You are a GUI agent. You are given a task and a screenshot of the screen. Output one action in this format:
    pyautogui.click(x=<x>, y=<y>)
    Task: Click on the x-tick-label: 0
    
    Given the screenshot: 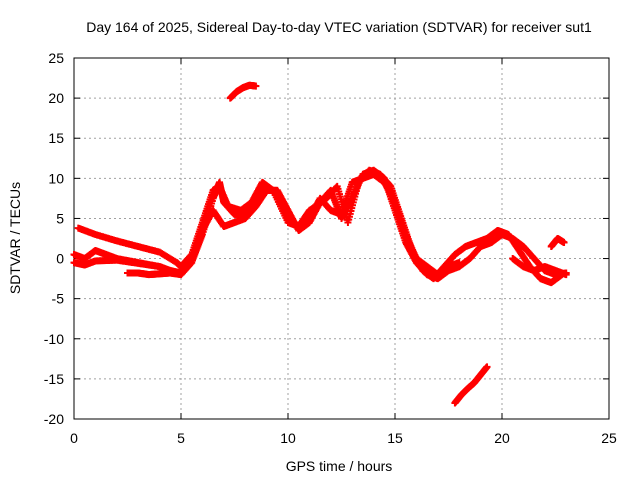 What is the action you would take?
    pyautogui.click(x=74, y=438)
    